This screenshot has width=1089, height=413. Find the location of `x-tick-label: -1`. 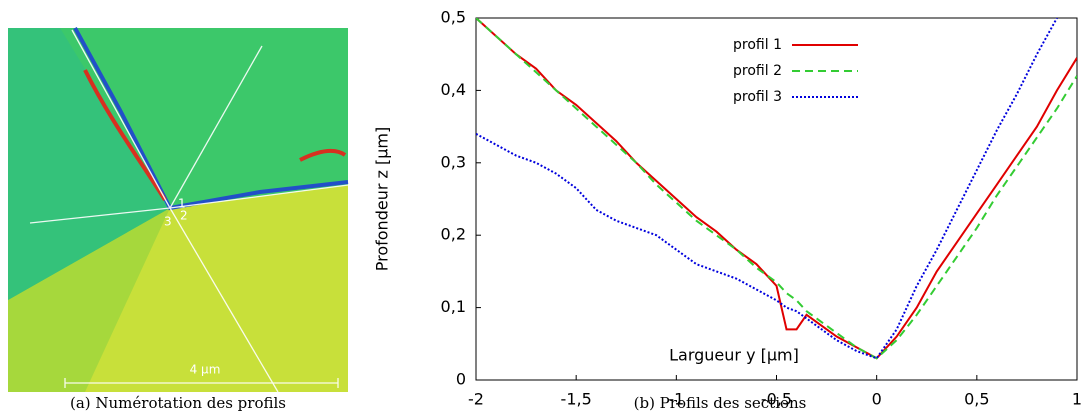

x-tick-label: -1 is located at coordinates (676, 399).